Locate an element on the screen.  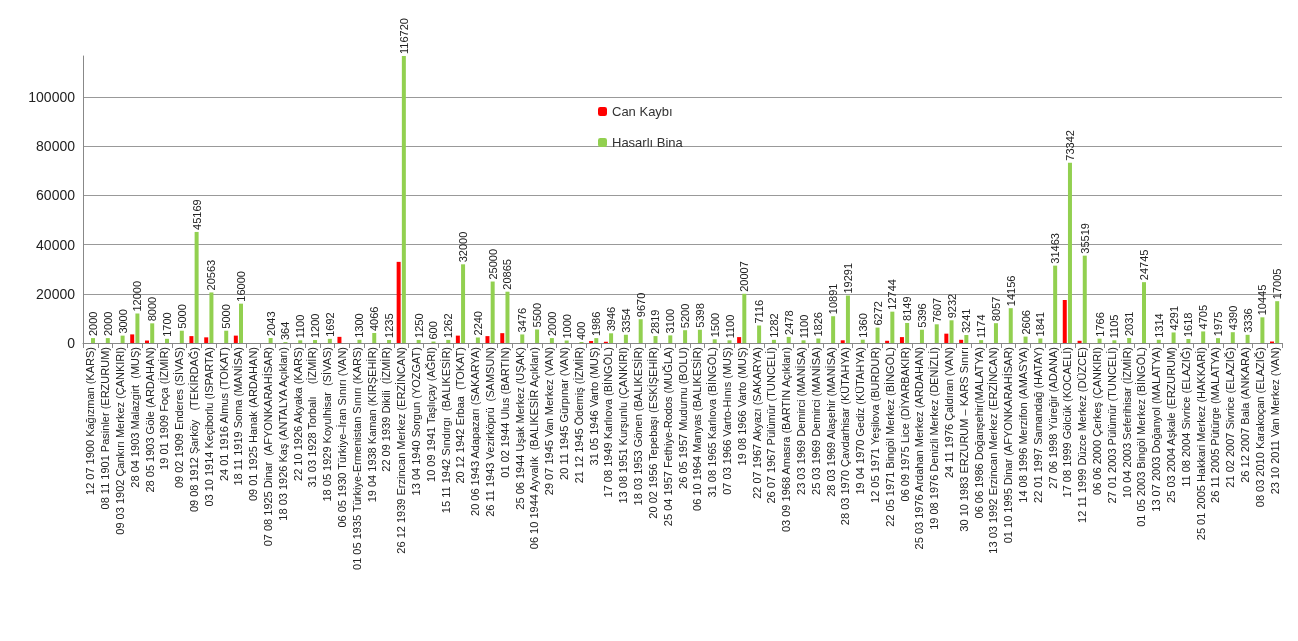
x-tick-label: 22 01 1997 Samandağ (HATAY) is located at coordinates (1037, 425).